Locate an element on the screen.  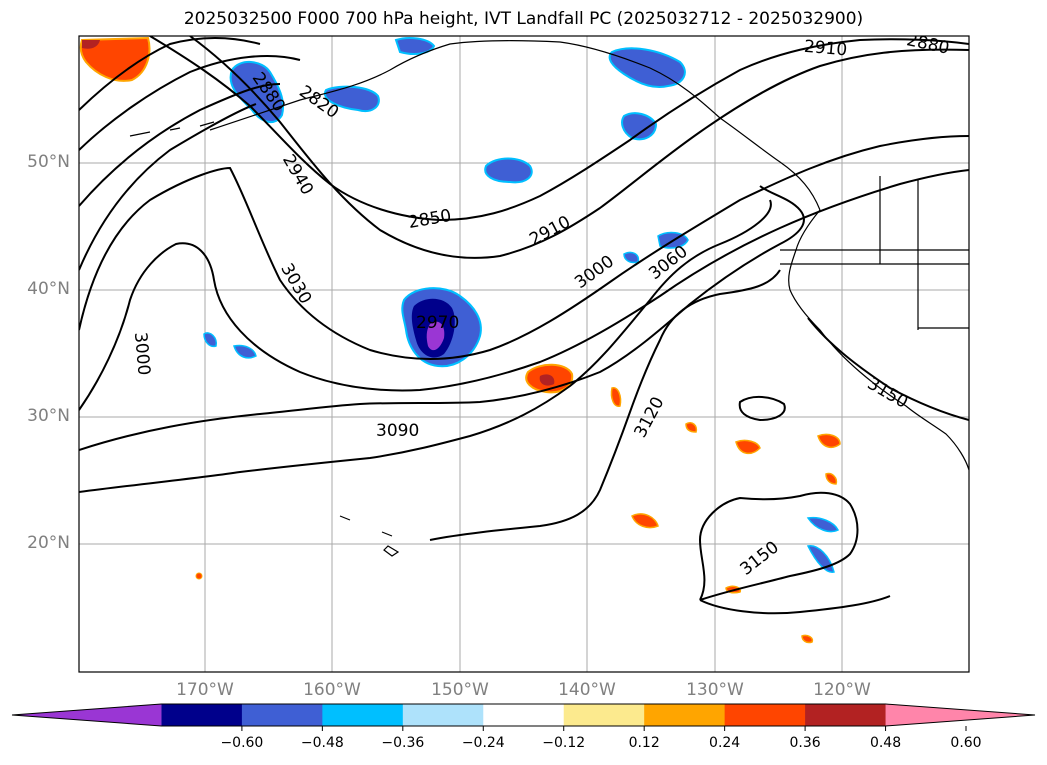
blob-alaska-top is located at coordinates (415, 46).